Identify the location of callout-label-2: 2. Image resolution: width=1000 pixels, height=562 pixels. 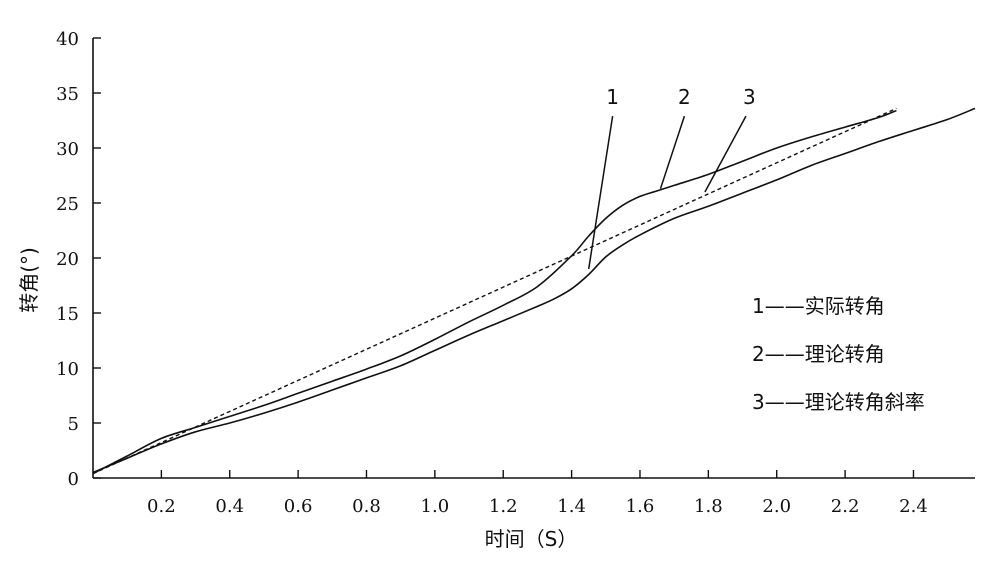
(684, 97).